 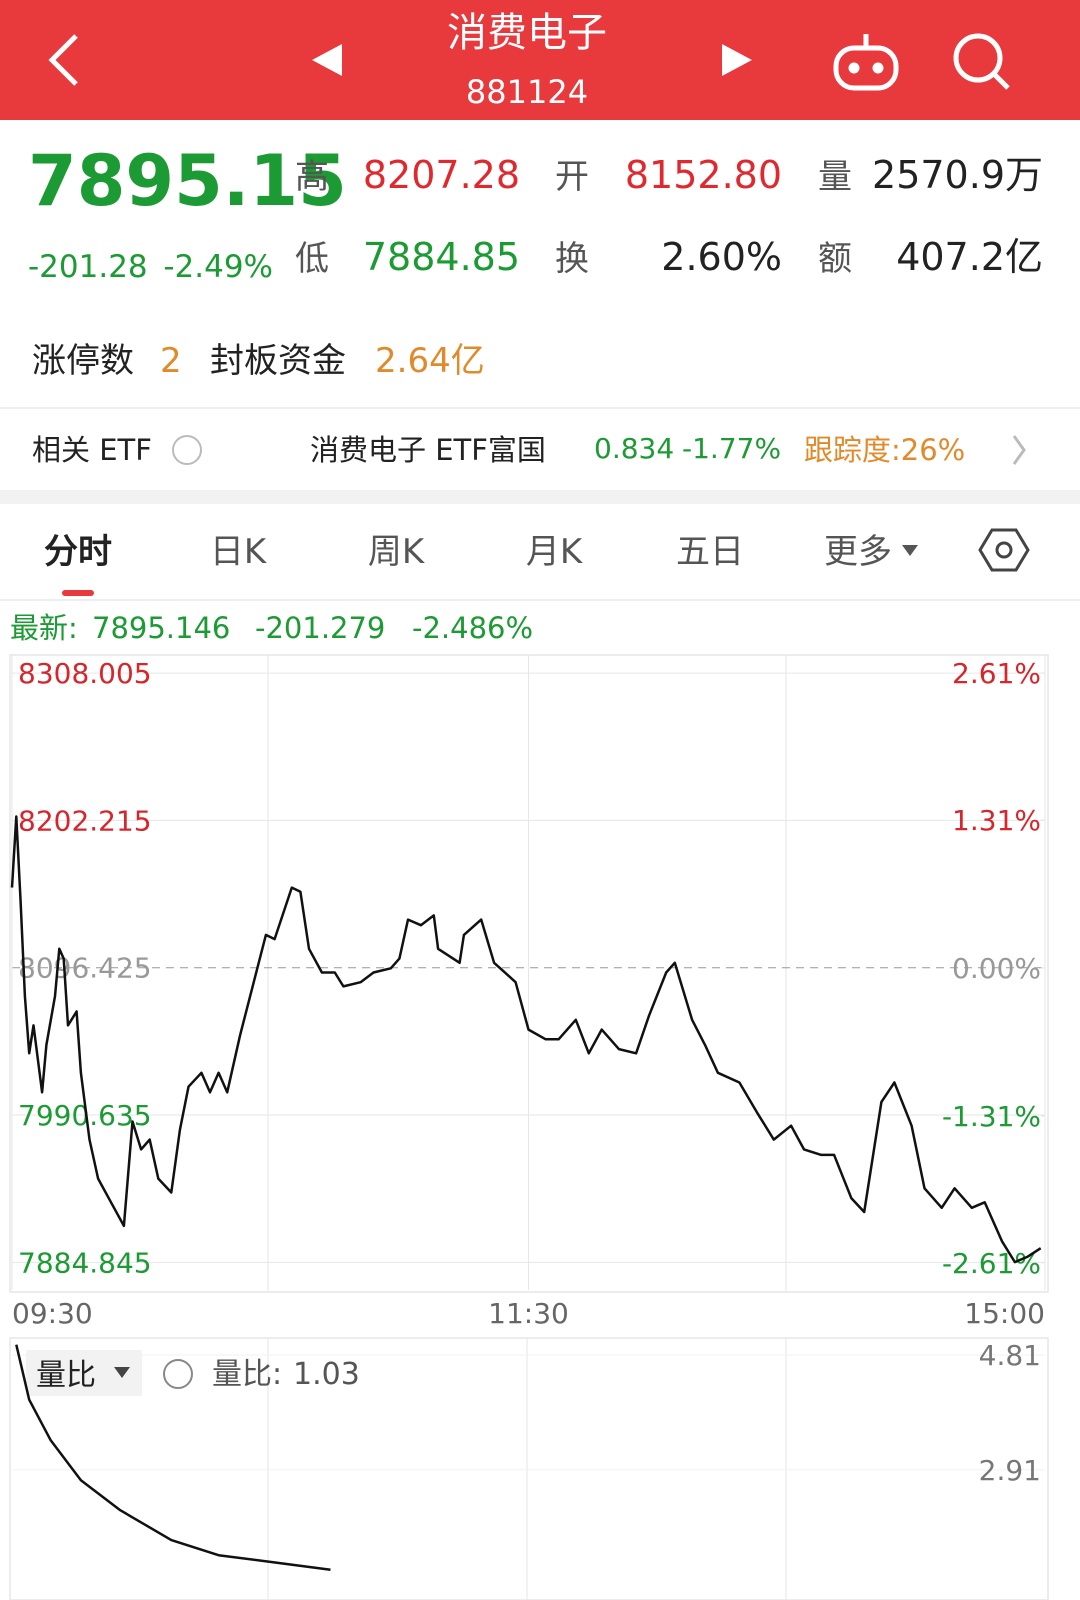 I want to click on stat-value: 8152.80, so click(x=703, y=175).